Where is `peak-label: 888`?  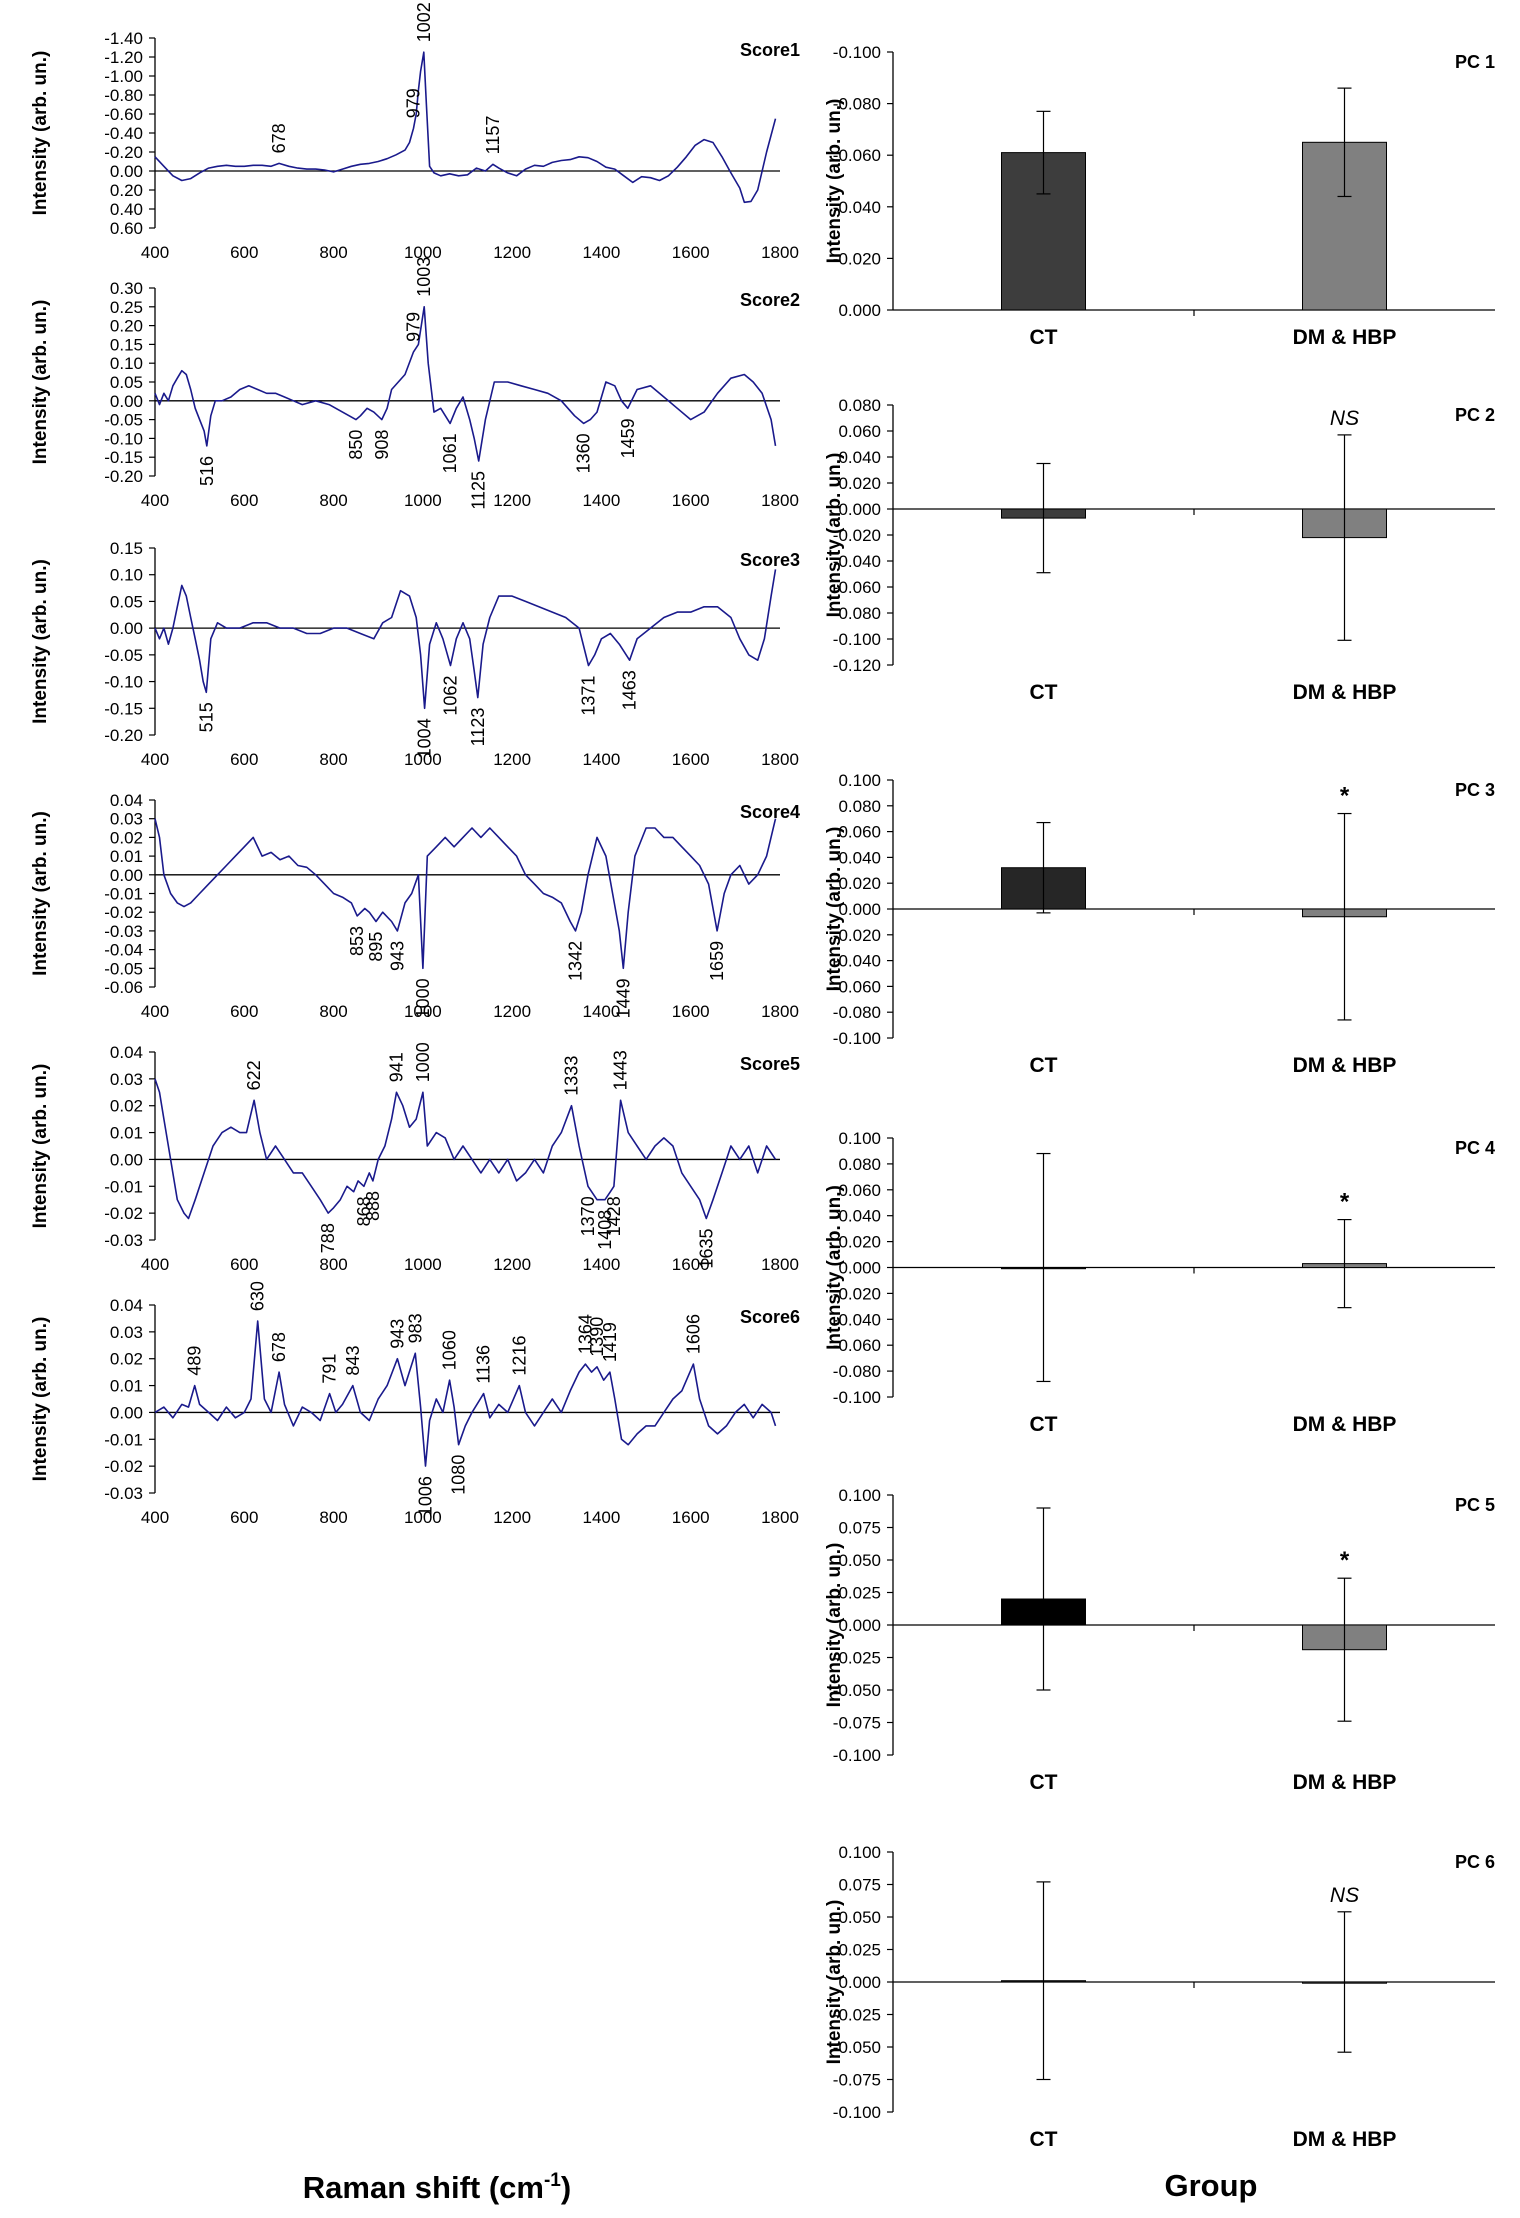
peak-label: 888 is located at coordinates (373, 1206).